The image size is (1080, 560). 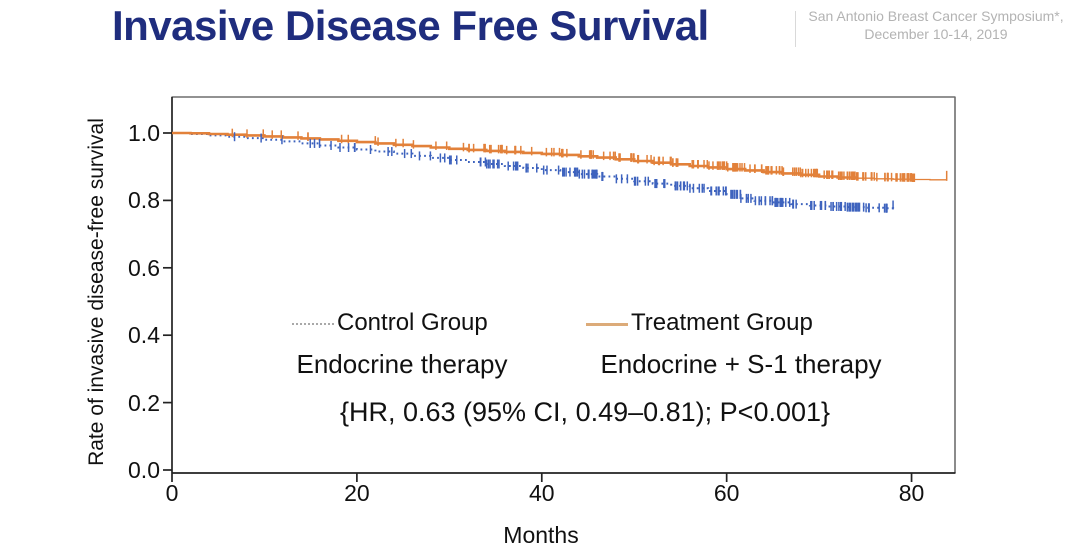 What do you see at coordinates (911, 493) in the screenshot?
I see `x-tick-label: 80` at bounding box center [911, 493].